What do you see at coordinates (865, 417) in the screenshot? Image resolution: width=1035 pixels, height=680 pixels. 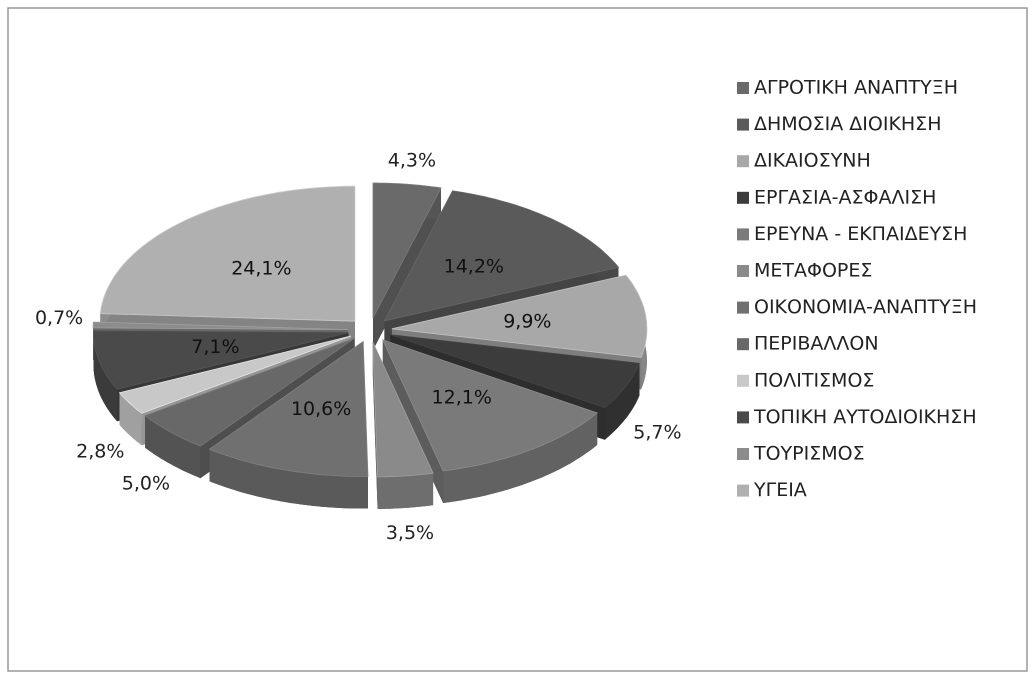 I see `legend-label: ΤΟΠΙΚΗ ΑΥΤΟΔΙΟΙΚΗΣΗ` at bounding box center [865, 417].